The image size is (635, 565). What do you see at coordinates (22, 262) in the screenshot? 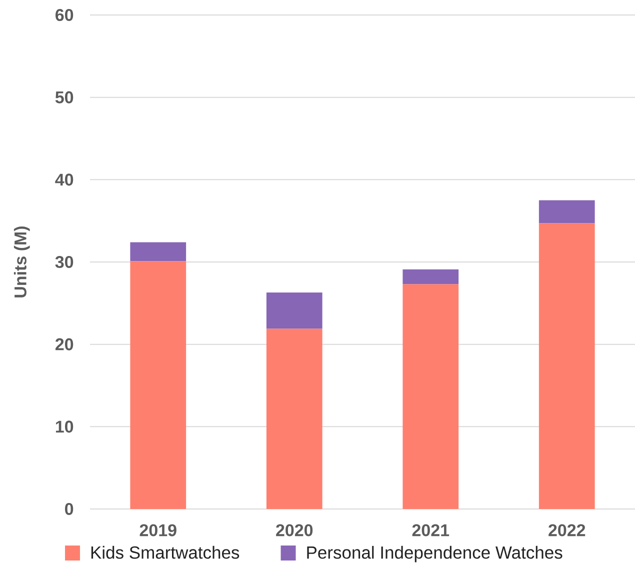
I see `y-axis-title: Units (M)` at bounding box center [22, 262].